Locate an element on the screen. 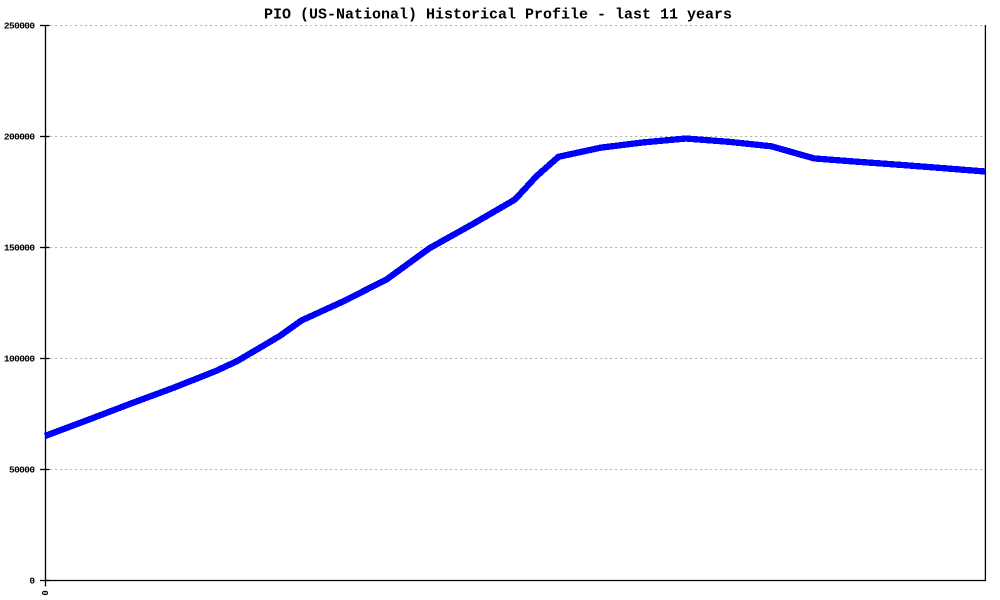  svg-text: 150000 is located at coordinates (20, 248).